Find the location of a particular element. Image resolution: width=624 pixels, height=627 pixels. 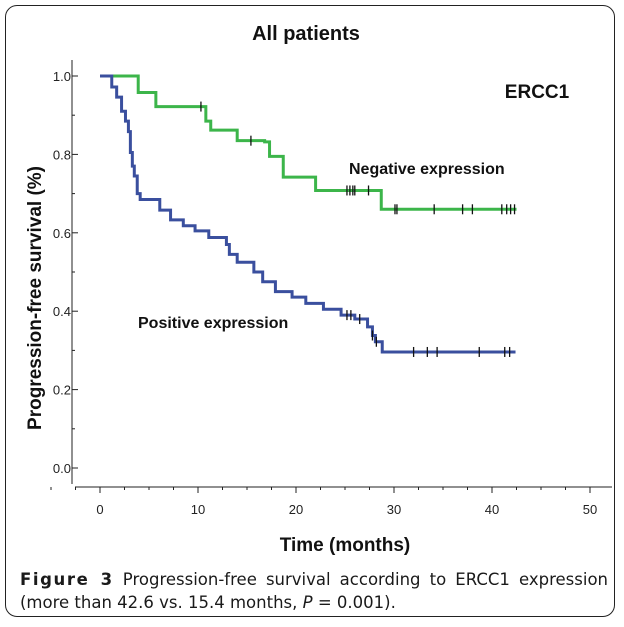

y-tick-label: 0.4 is located at coordinates (62, 311).